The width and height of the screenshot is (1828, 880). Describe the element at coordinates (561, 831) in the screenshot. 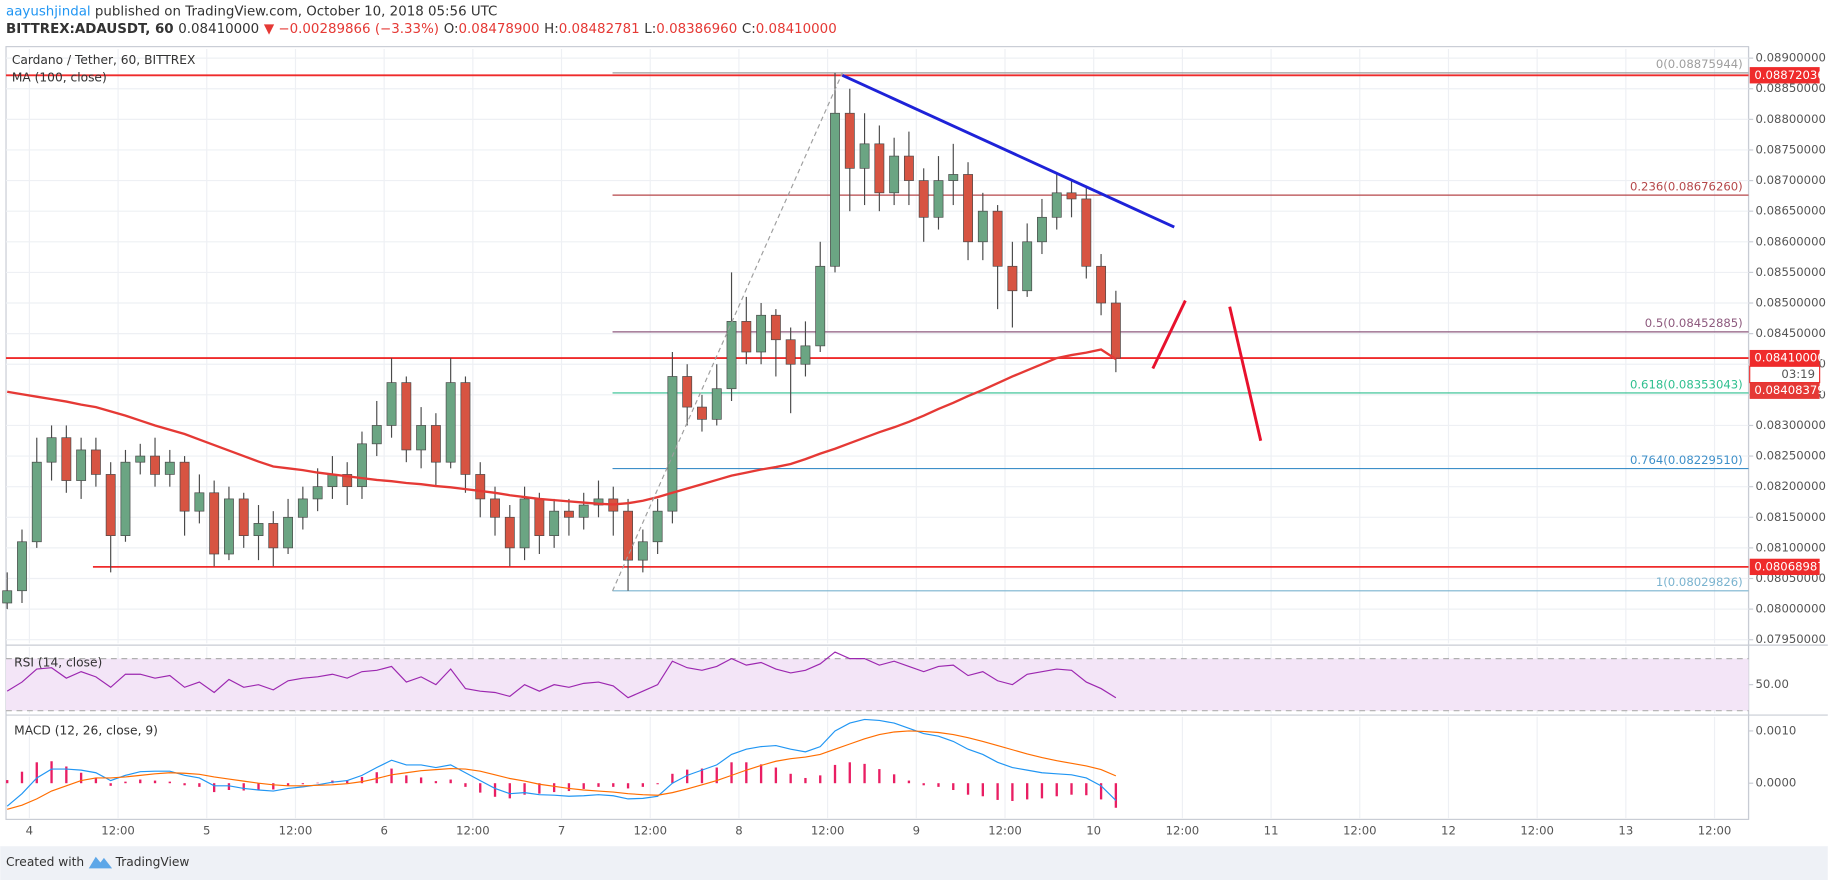

I see `x-tick-label: 7` at that location.